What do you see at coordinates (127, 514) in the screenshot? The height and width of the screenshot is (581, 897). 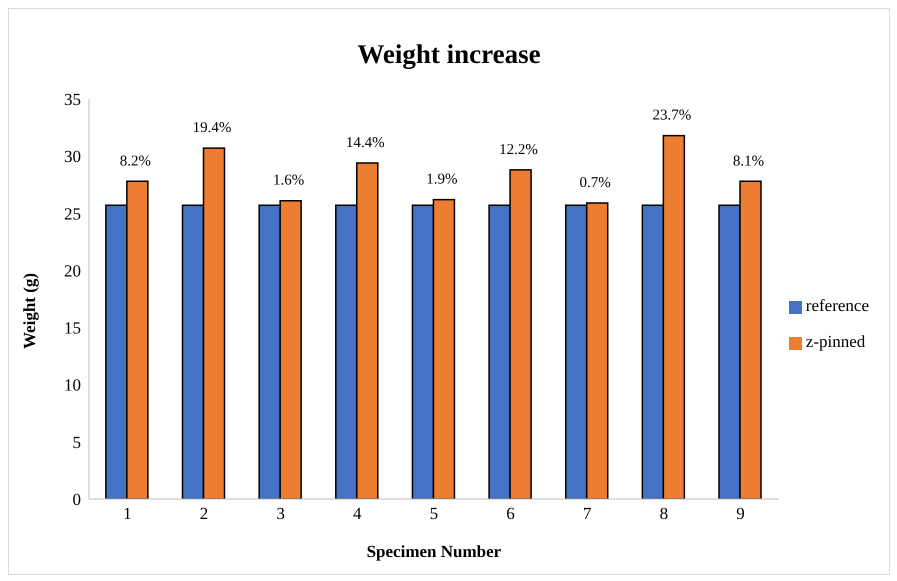 I see `x-tick-label: 1` at bounding box center [127, 514].